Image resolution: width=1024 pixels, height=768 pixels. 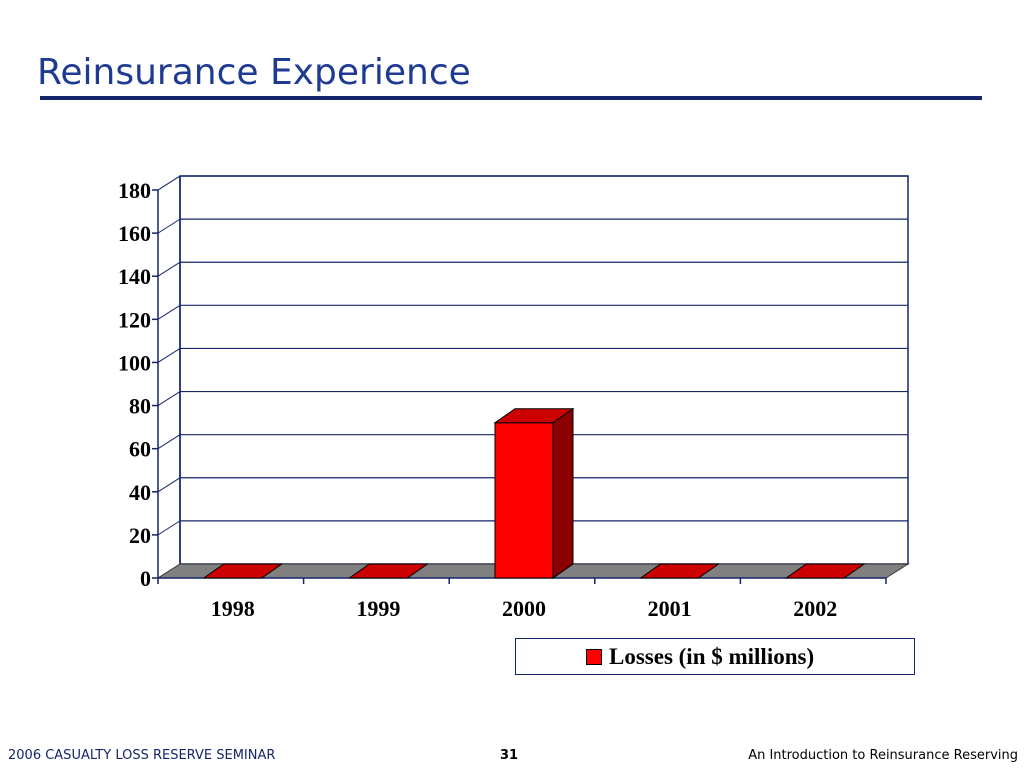 What do you see at coordinates (670, 608) in the screenshot?
I see `x-tick-label-2001: 2001` at bounding box center [670, 608].